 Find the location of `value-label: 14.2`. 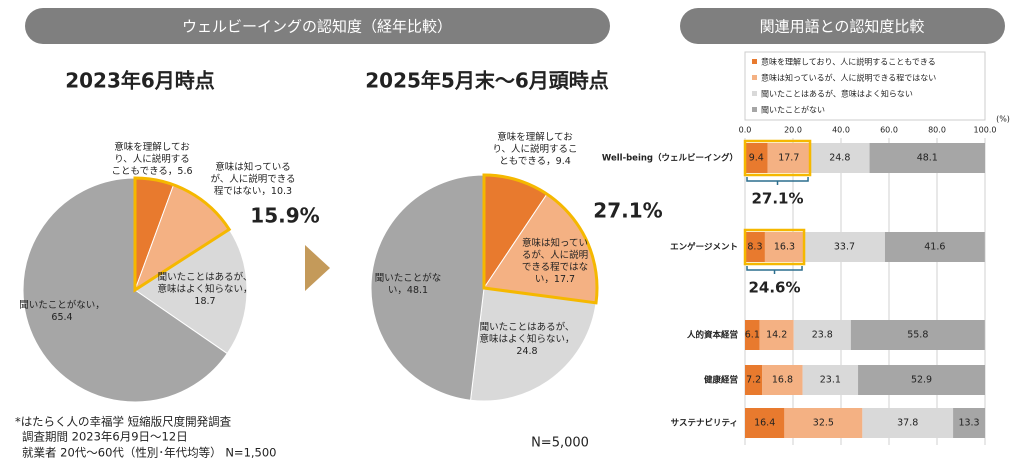

value-label: 14.2 is located at coordinates (776, 335).